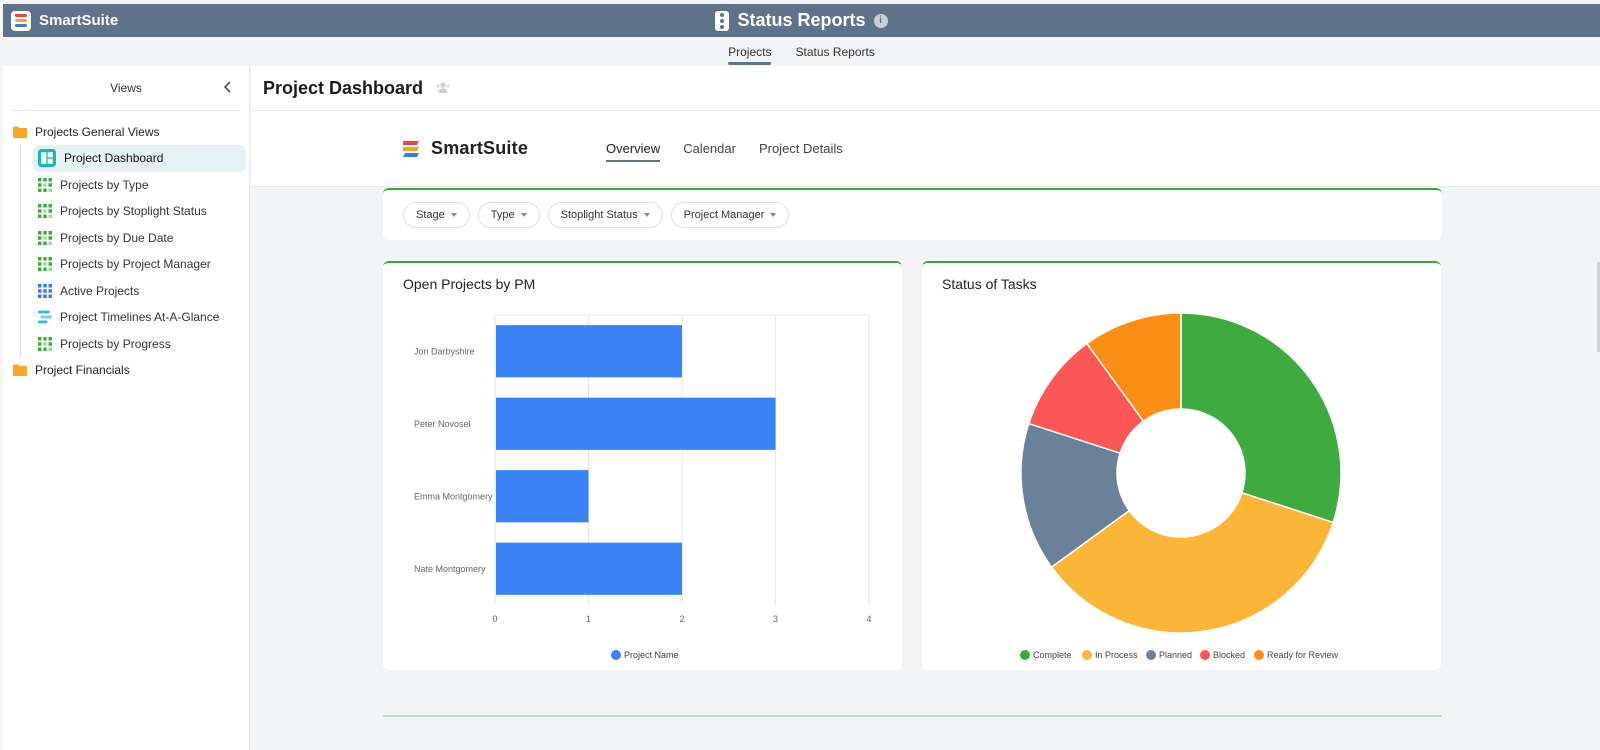  What do you see at coordinates (97, 132) in the screenshot?
I see `folder-label: Projects General Views` at bounding box center [97, 132].